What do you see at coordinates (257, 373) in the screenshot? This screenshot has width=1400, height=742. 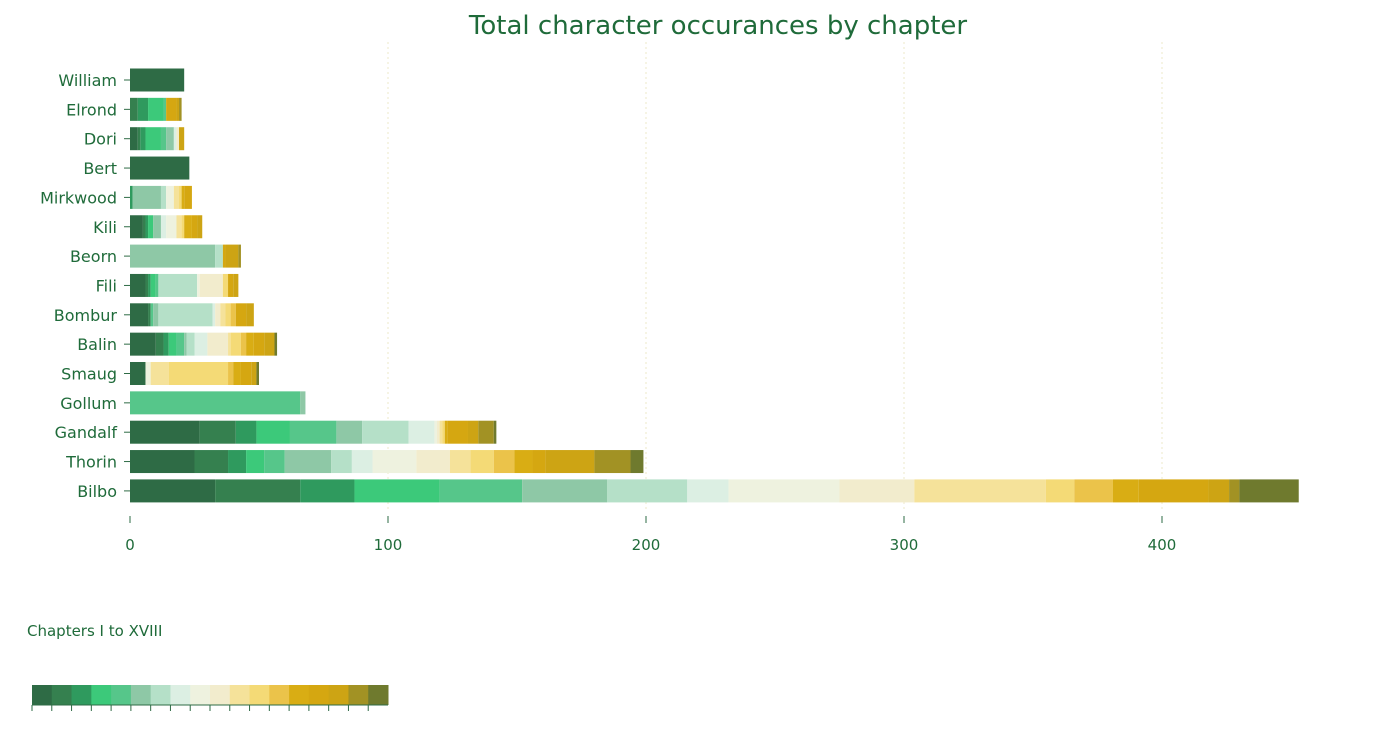 I see `bar-segment-smaug-ch-XVIII` at bounding box center [257, 373].